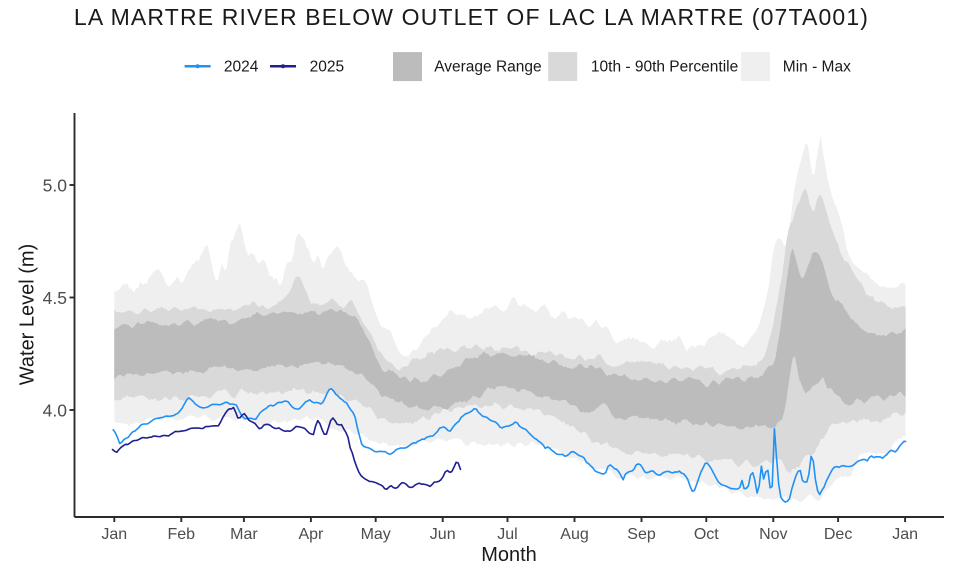 This screenshot has height=587, width=960. What do you see at coordinates (376, 534) in the screenshot?
I see `svg-text: May` at bounding box center [376, 534].